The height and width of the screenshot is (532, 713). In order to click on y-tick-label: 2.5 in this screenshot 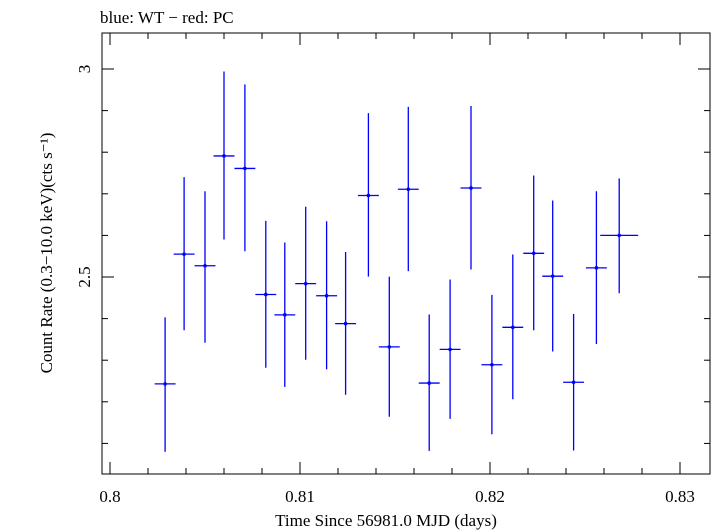, I will do `click(84, 276)`.